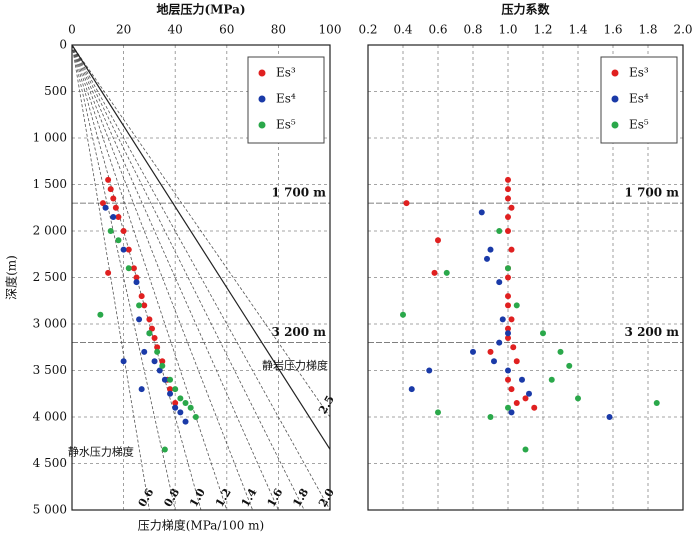 Image resolution: width=700 pixels, height=538 pixels. Describe the element at coordinates (200, 9) in the screenshot. I see `chart-title: 地层压力(MPa)` at that location.